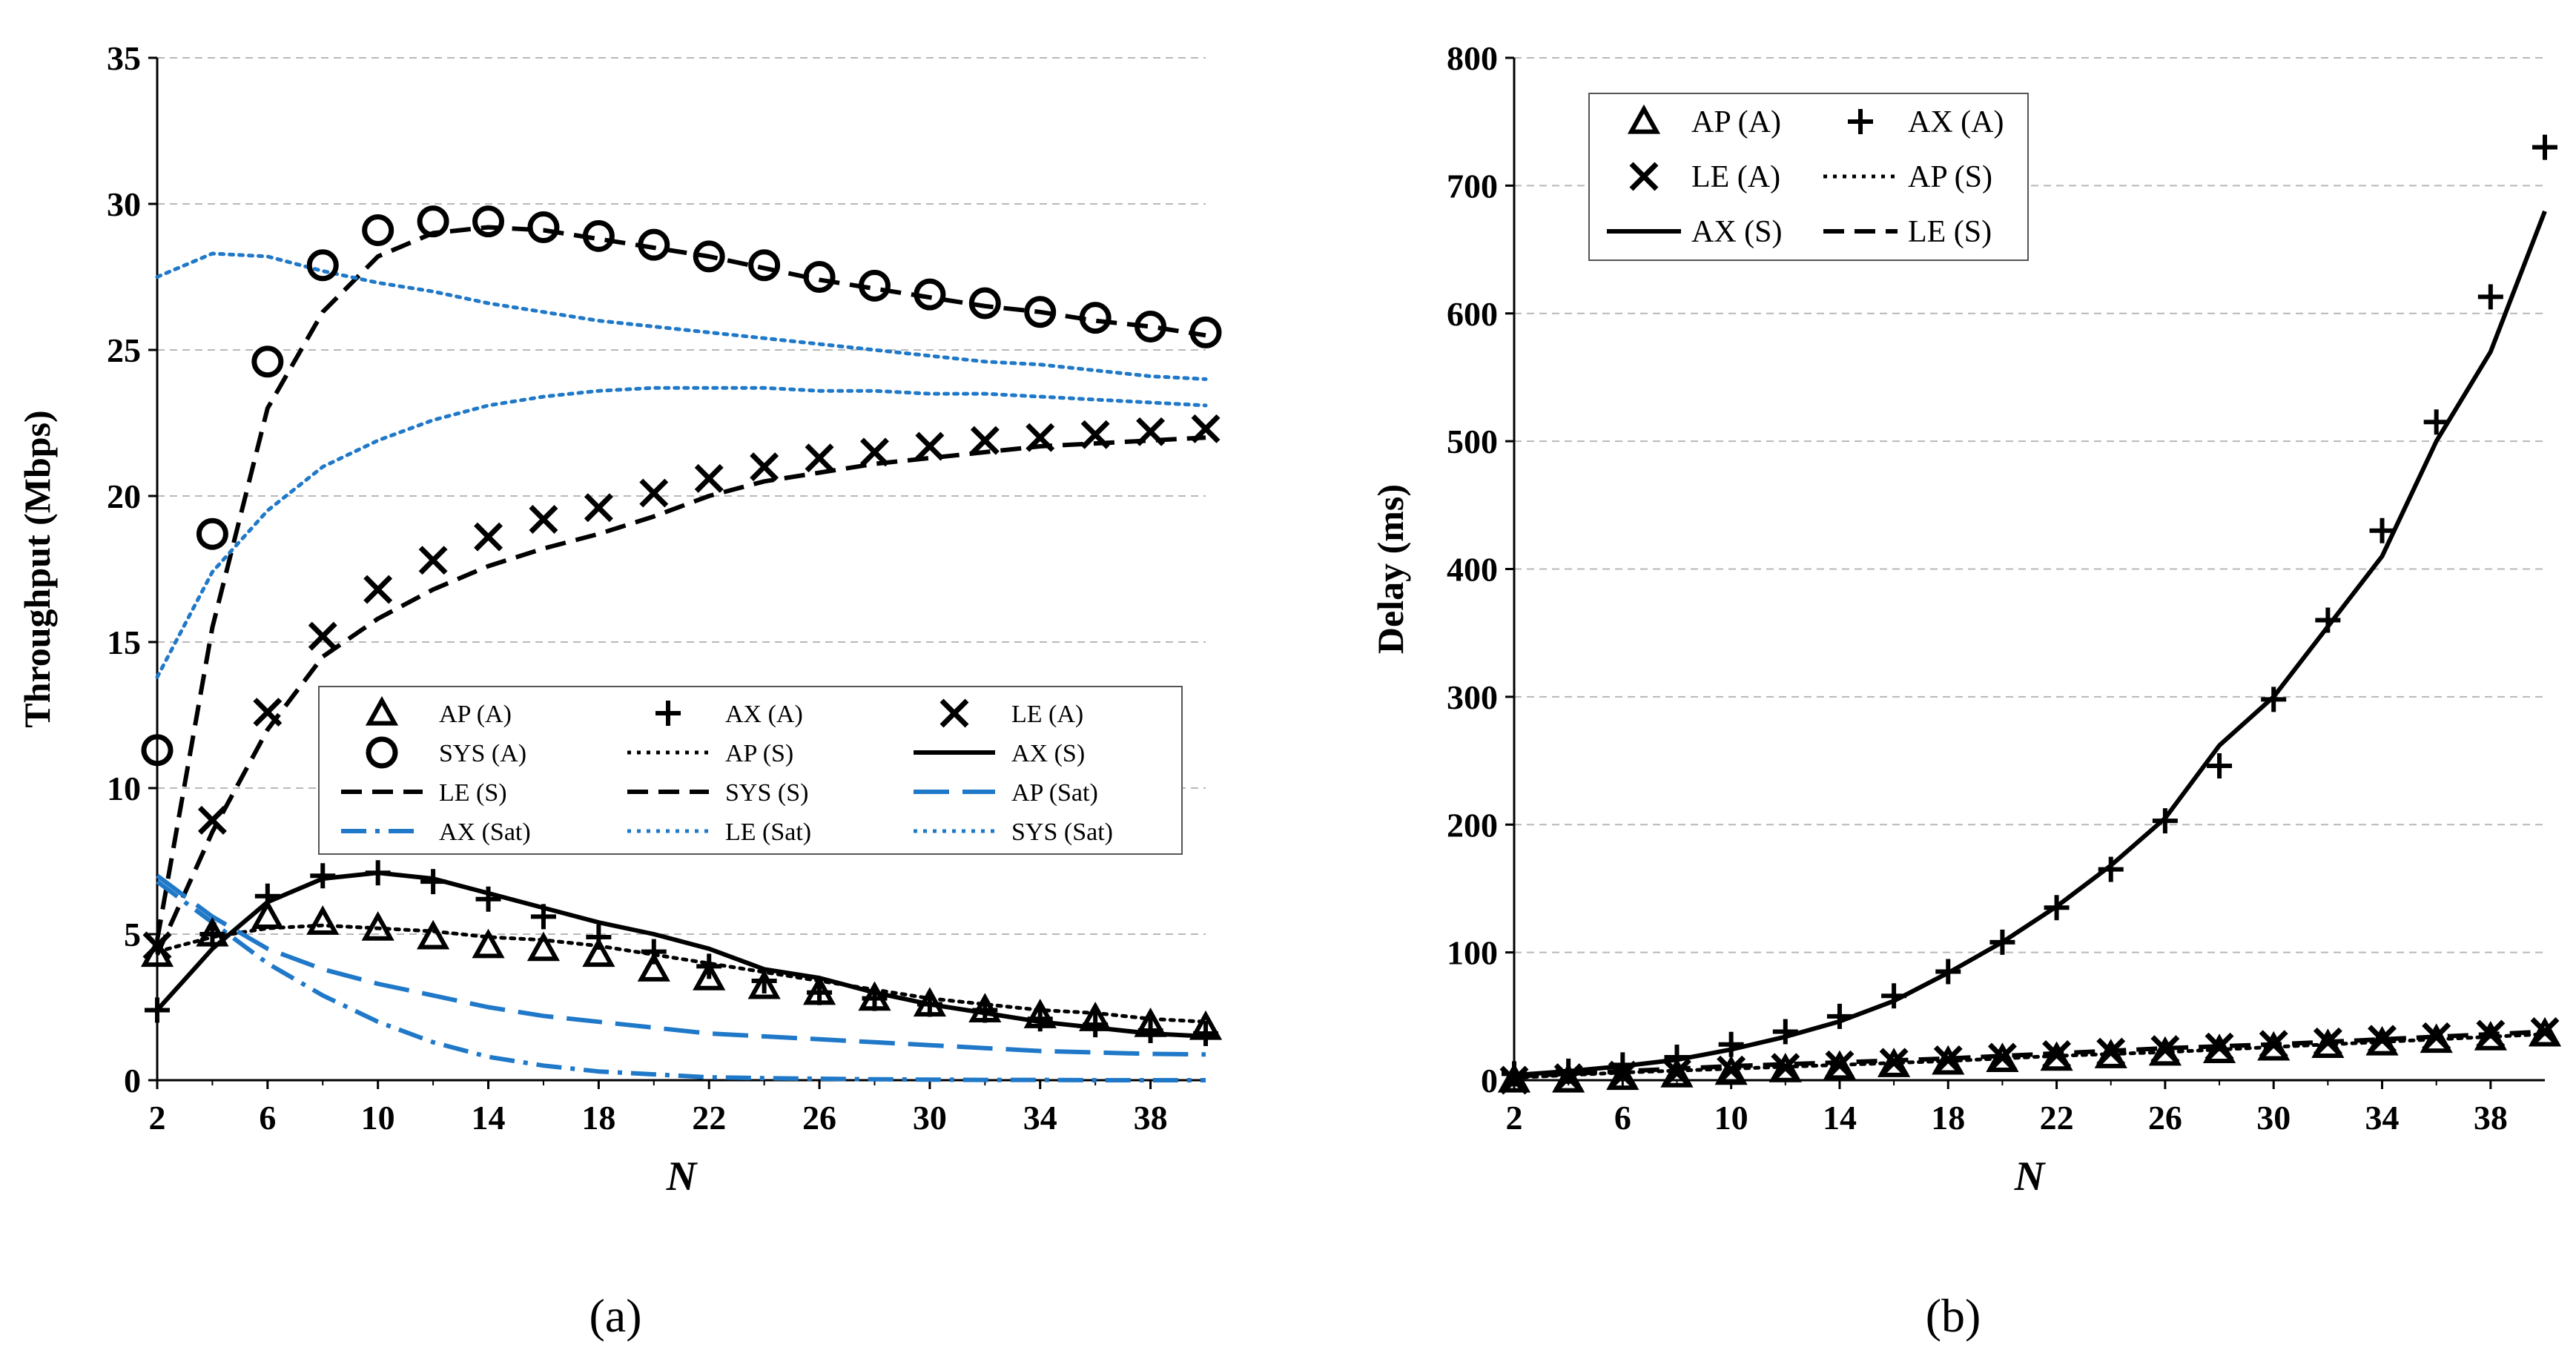  I want to click on panel-b-y-tick-label-8: 800, so click(1472, 58).